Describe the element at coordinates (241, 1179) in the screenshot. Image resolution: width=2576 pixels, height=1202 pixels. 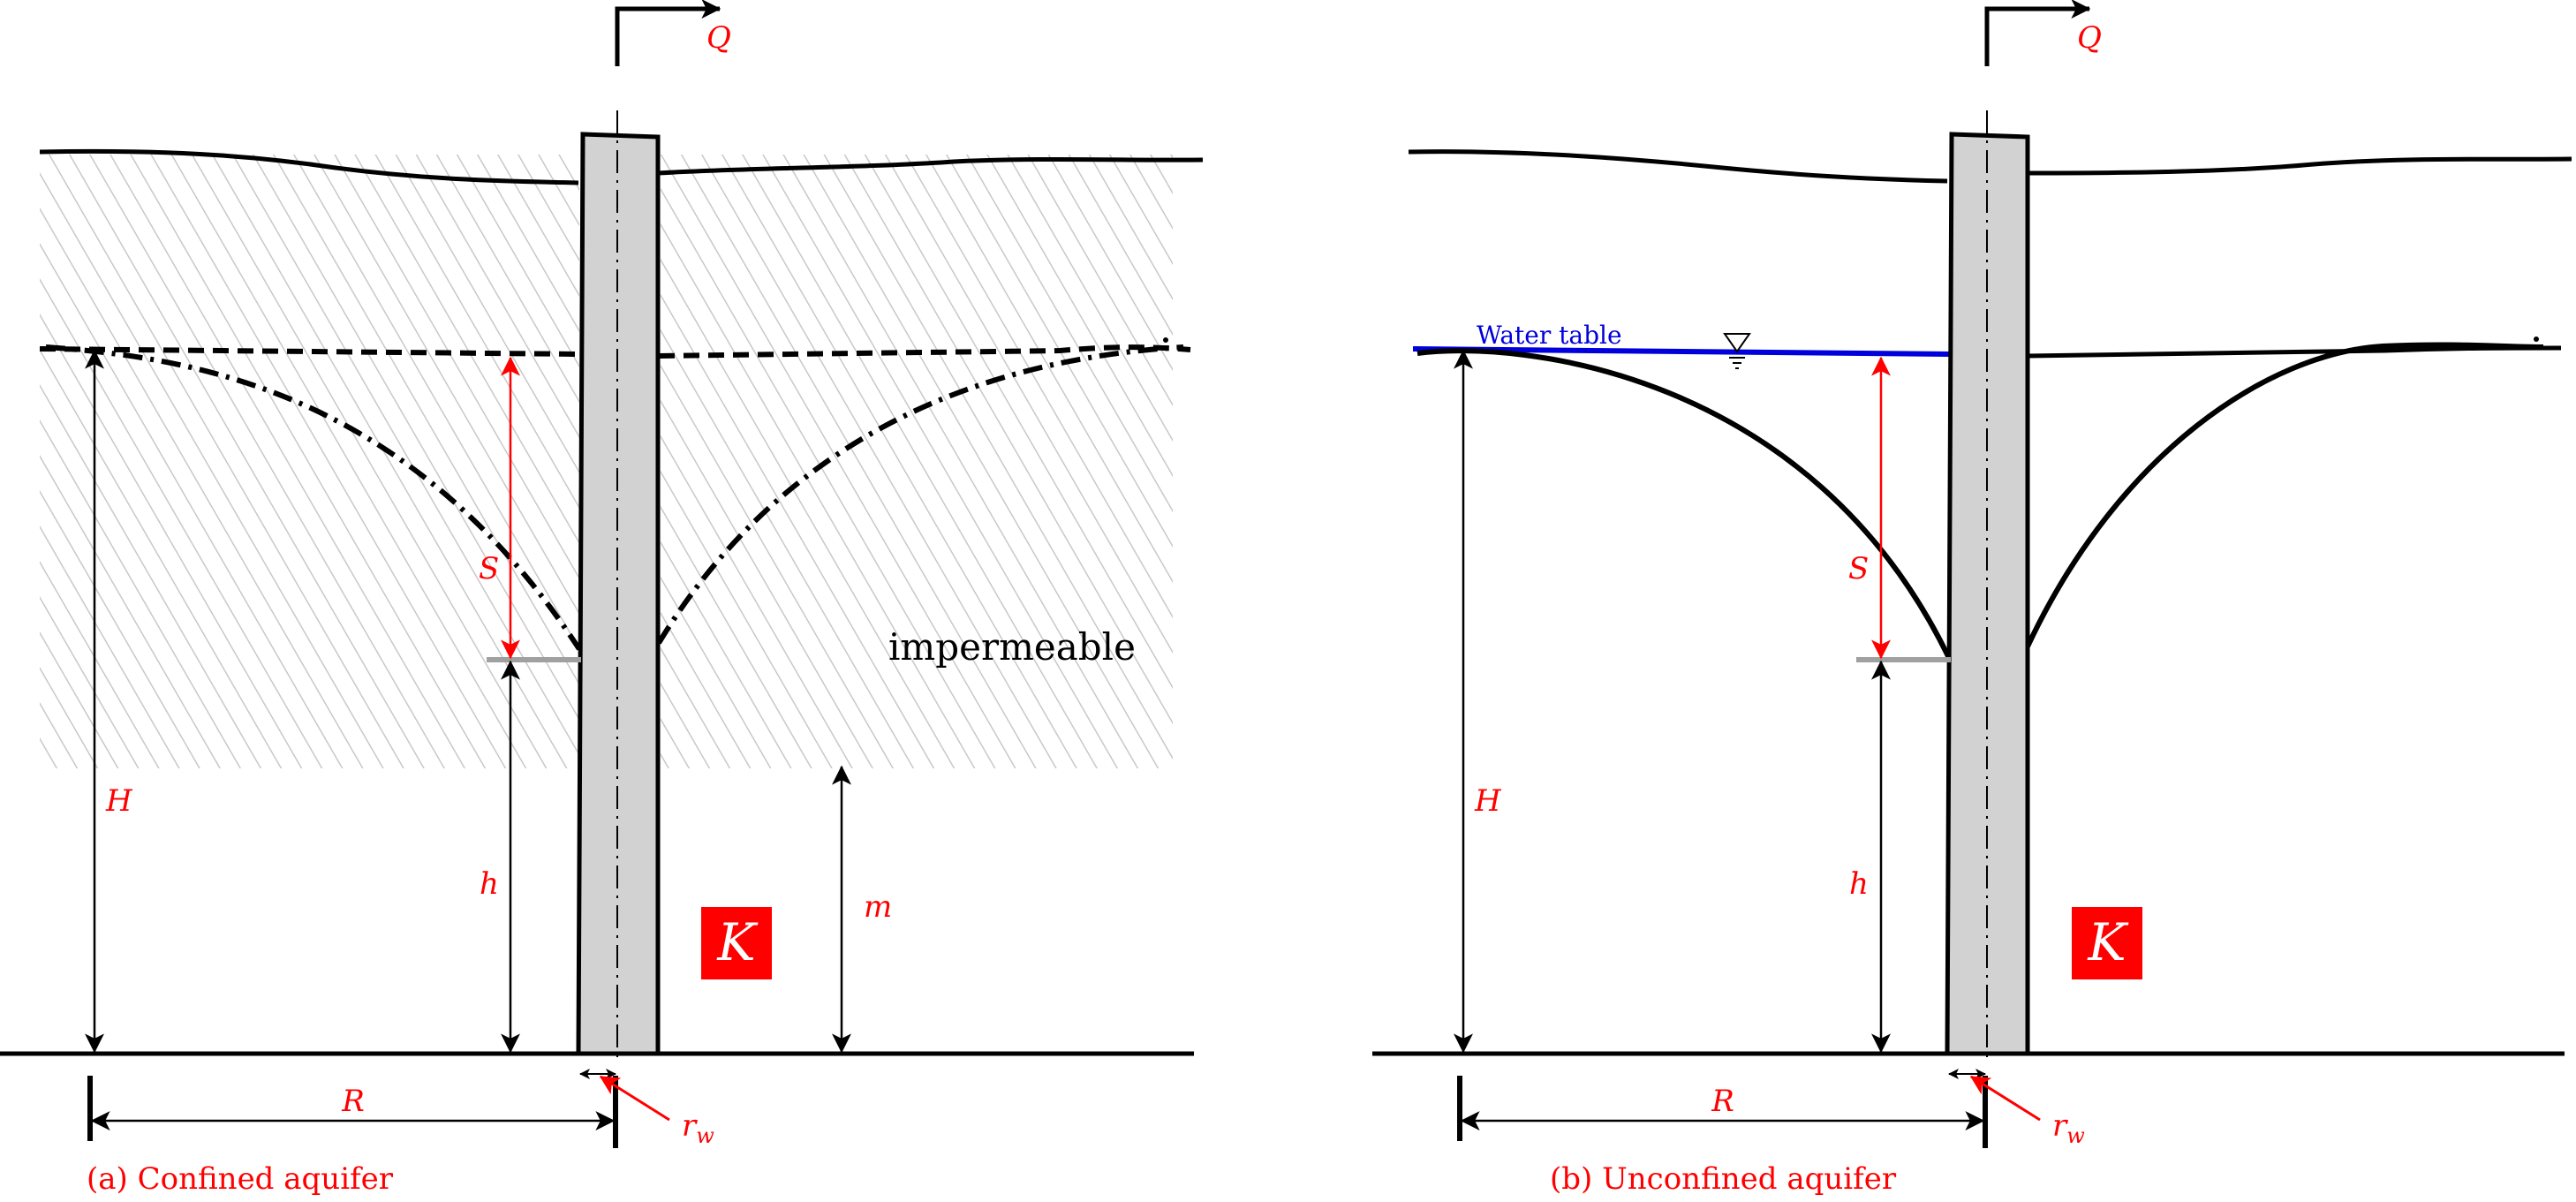
I see `caption-confined: (a) Confined aquifer` at that location.